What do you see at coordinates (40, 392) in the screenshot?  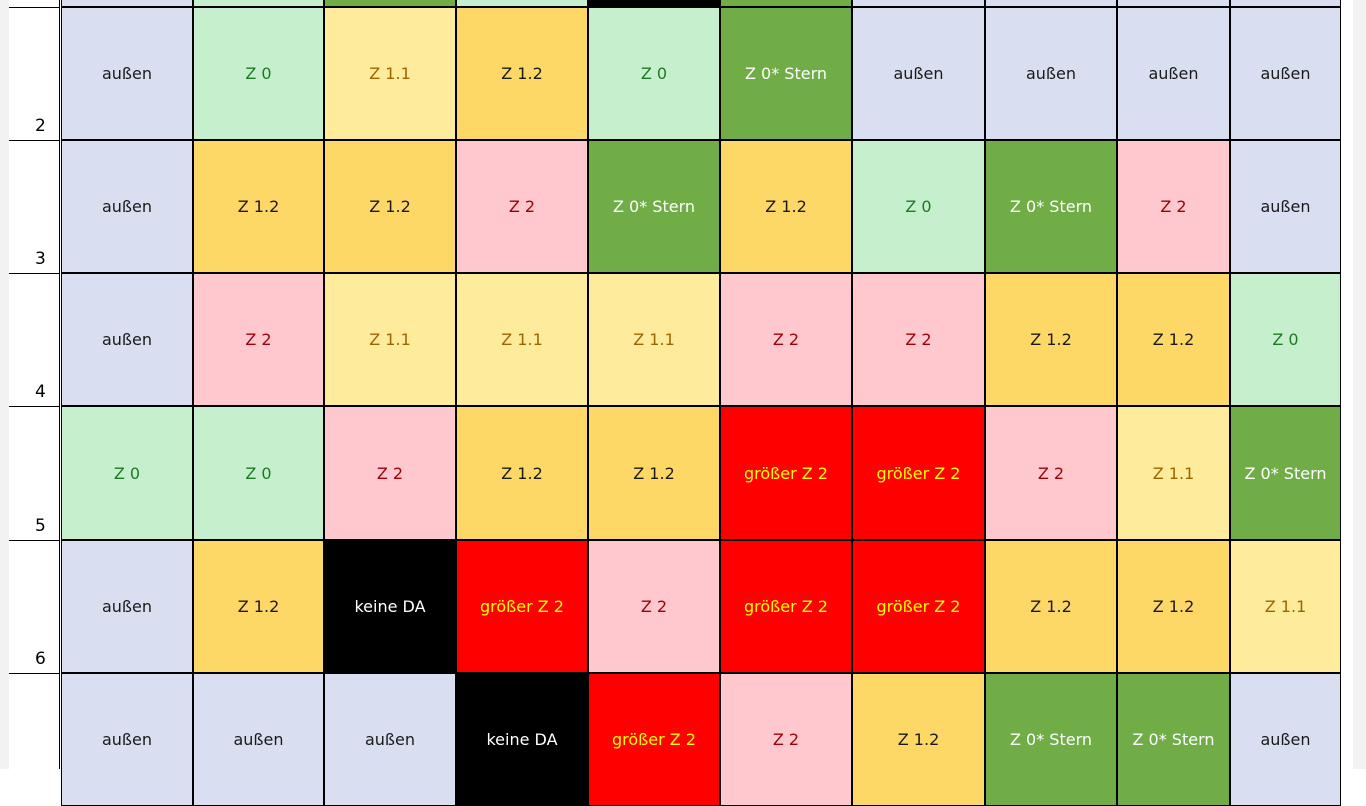 I see `row-number: 4` at bounding box center [40, 392].